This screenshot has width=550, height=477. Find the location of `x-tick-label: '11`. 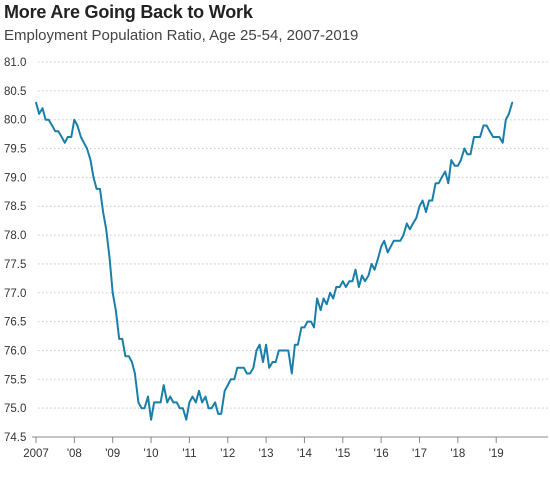

x-tick-label: '11 is located at coordinates (189, 454).